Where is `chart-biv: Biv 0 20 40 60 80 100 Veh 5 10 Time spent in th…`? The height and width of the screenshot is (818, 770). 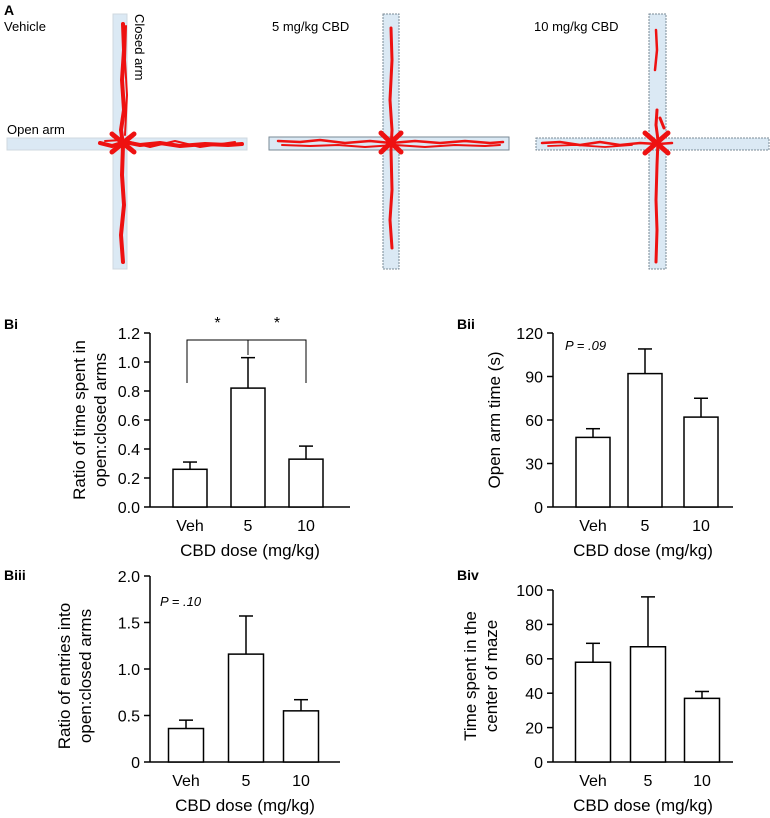 chart-biv: Biv 0 20 40 60 80 100 Veh 5 10 Time spent in th… is located at coordinates (595, 691).